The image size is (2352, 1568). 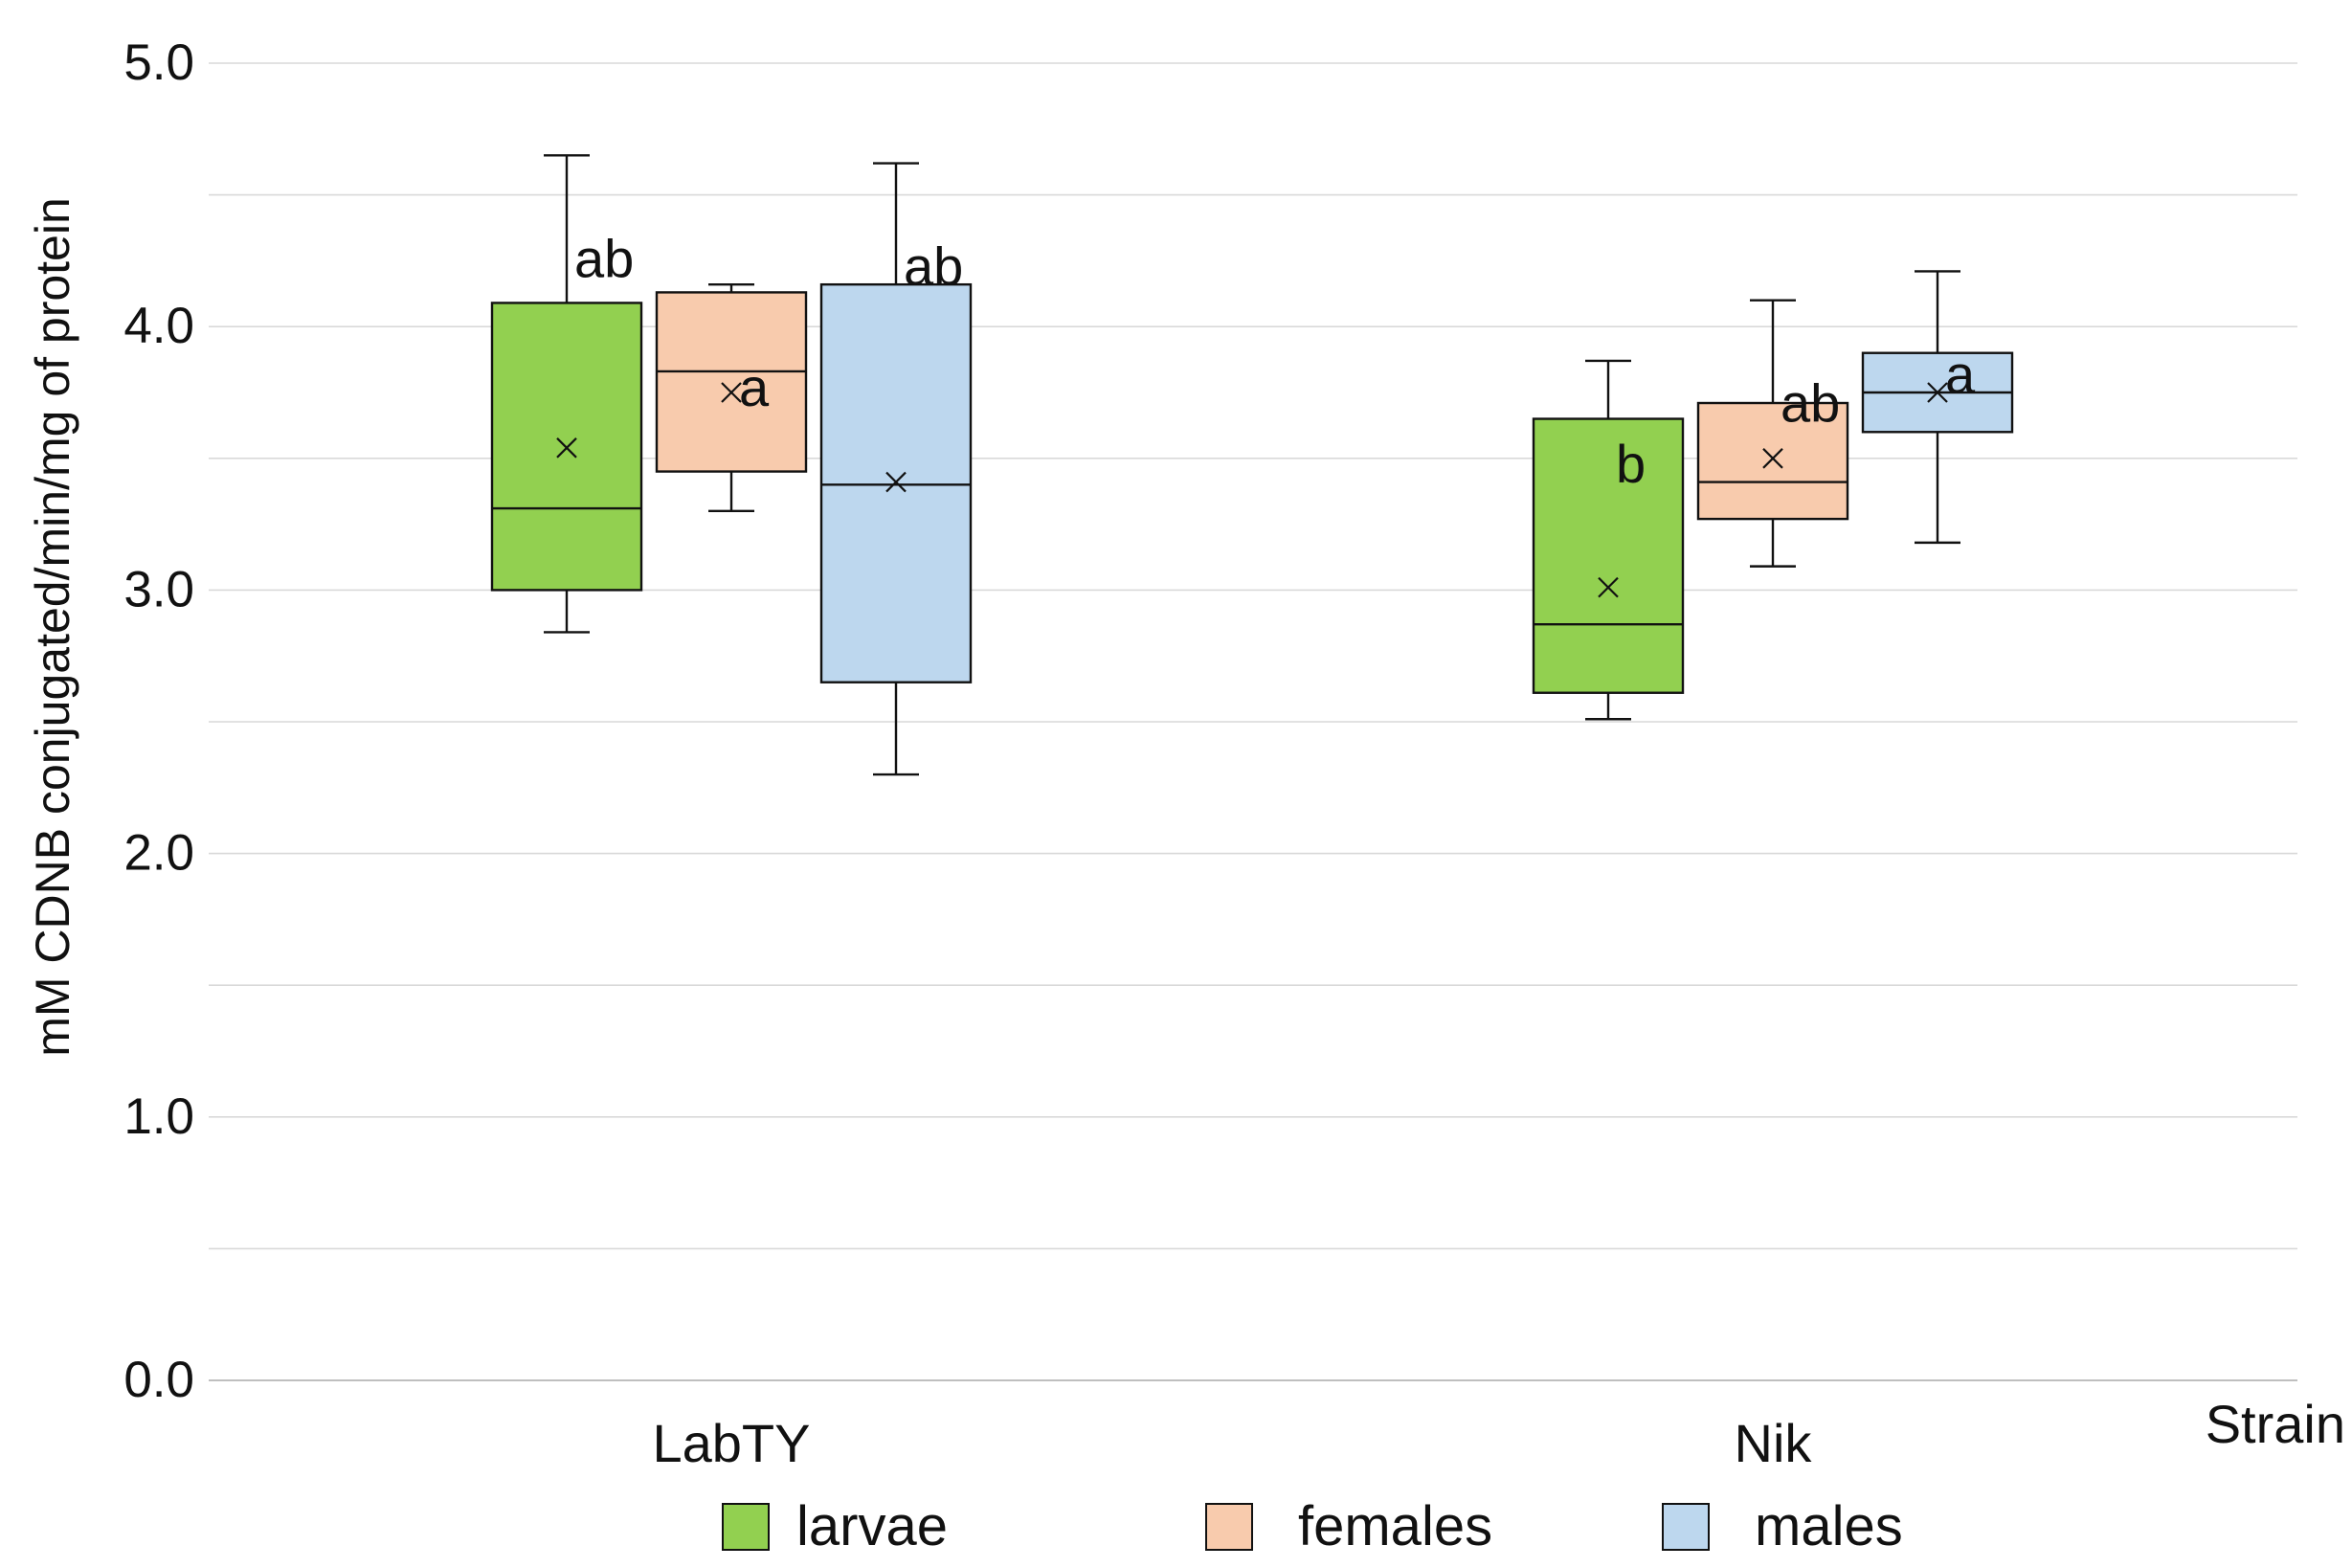 I want to click on legend-item-females: females, so click(x=1348, y=1526).